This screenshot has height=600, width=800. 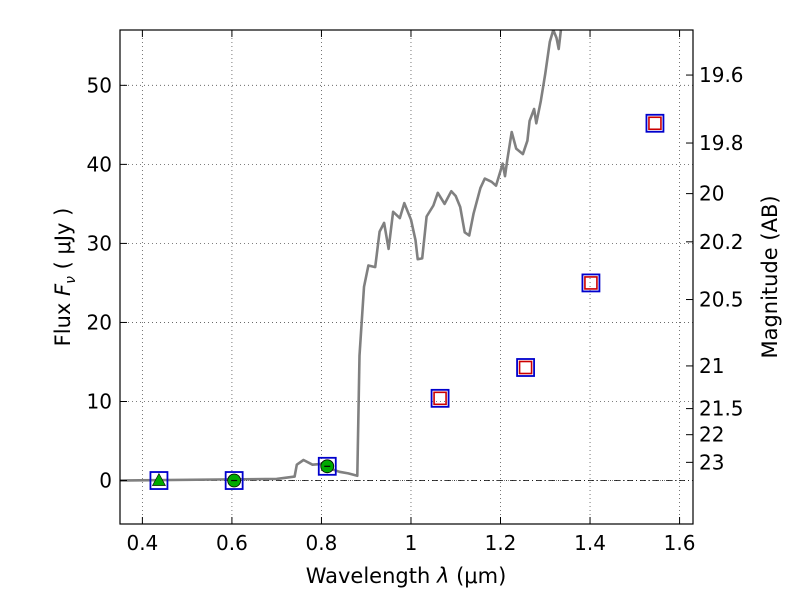 I want to click on y-tick-label: 10, so click(x=99, y=401).